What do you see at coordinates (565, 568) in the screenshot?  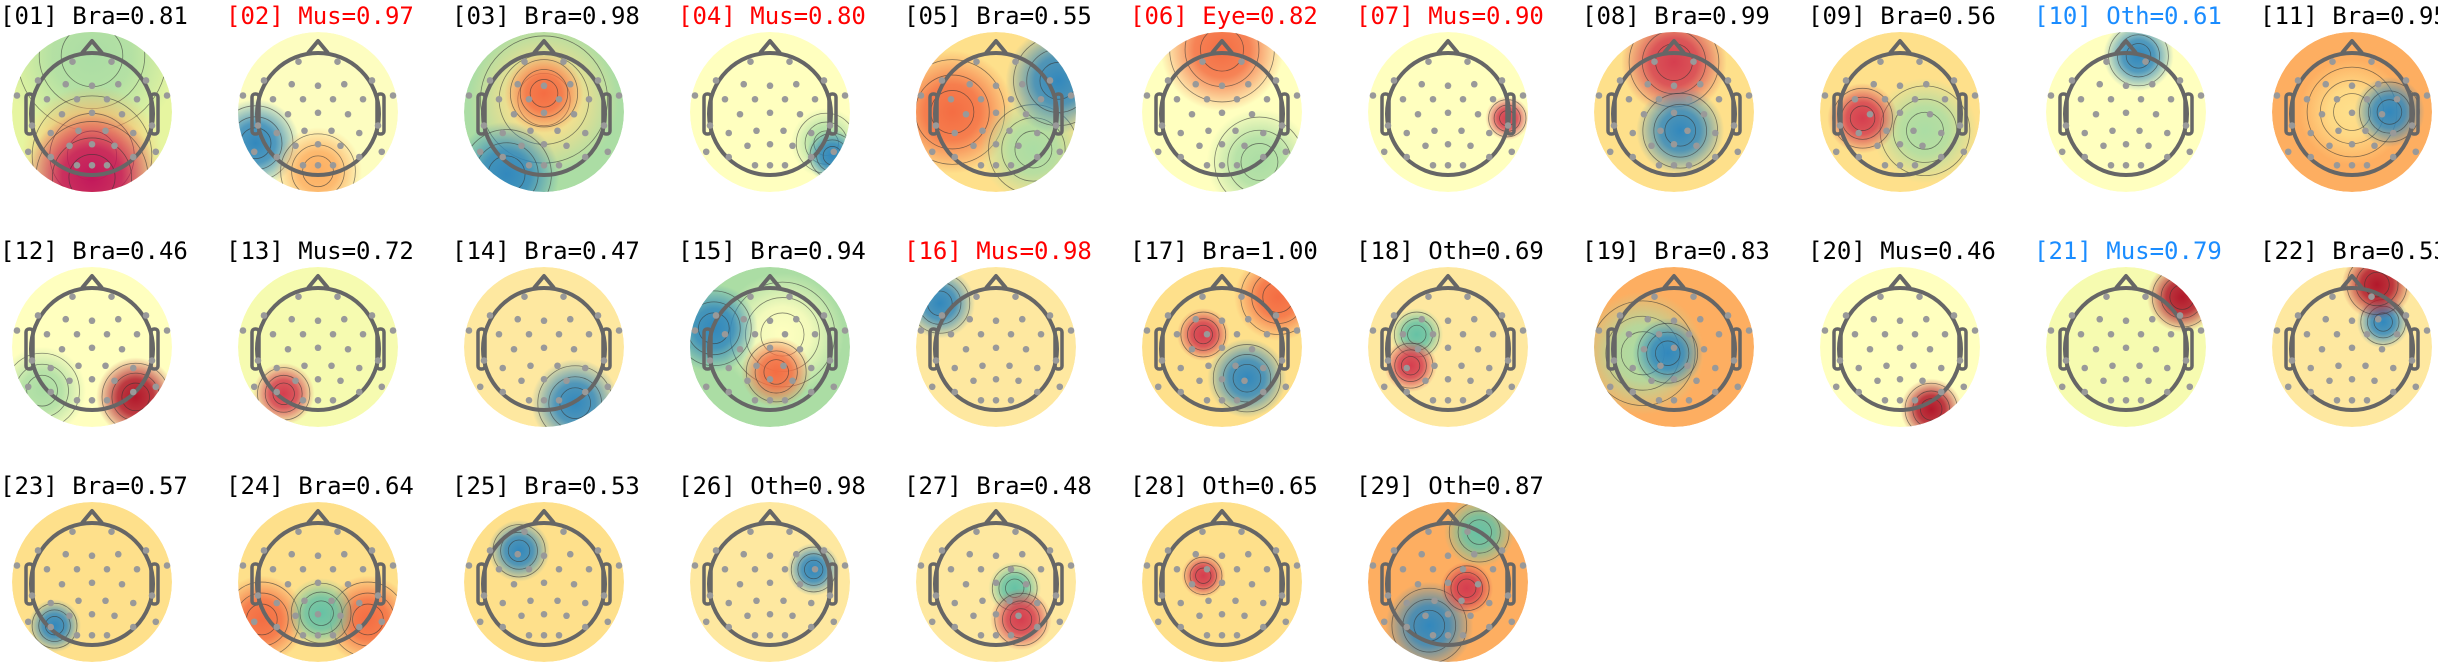 I see `component-cell: [25] Bra=0.53` at bounding box center [565, 568].